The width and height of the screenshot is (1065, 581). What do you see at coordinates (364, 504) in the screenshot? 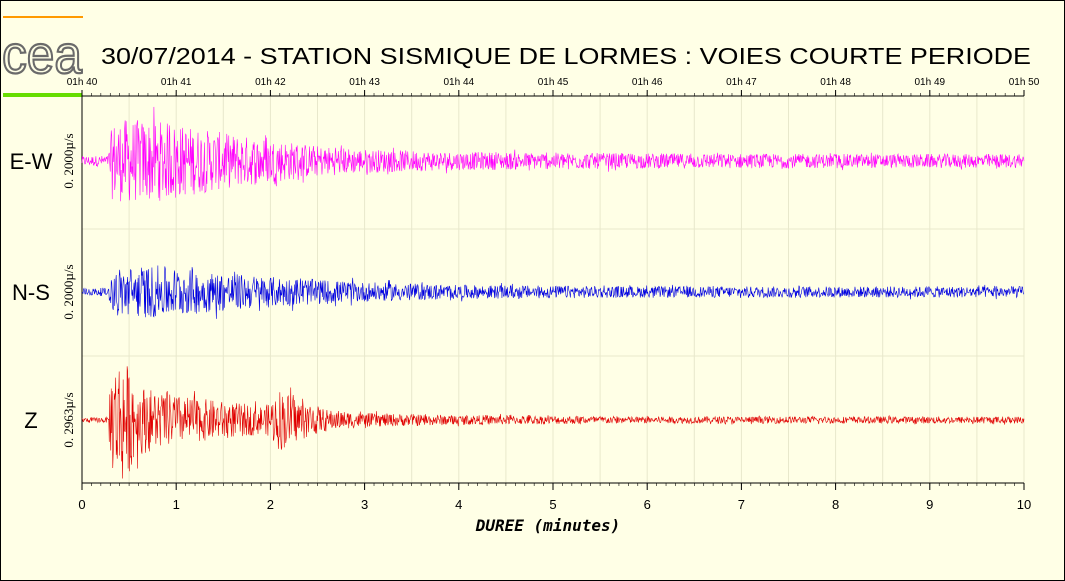
I see `duration-tick-label: 3` at bounding box center [364, 504].